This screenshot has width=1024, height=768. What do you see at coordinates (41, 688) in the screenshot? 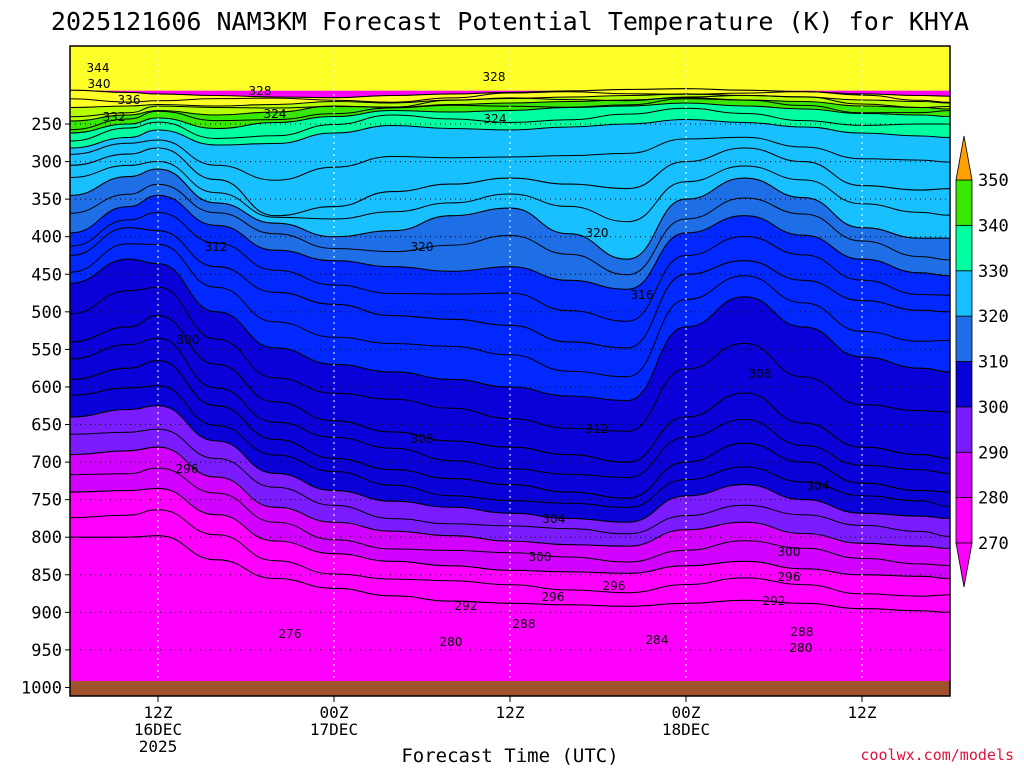
I see `y-tick-label: 1000` at bounding box center [41, 688].